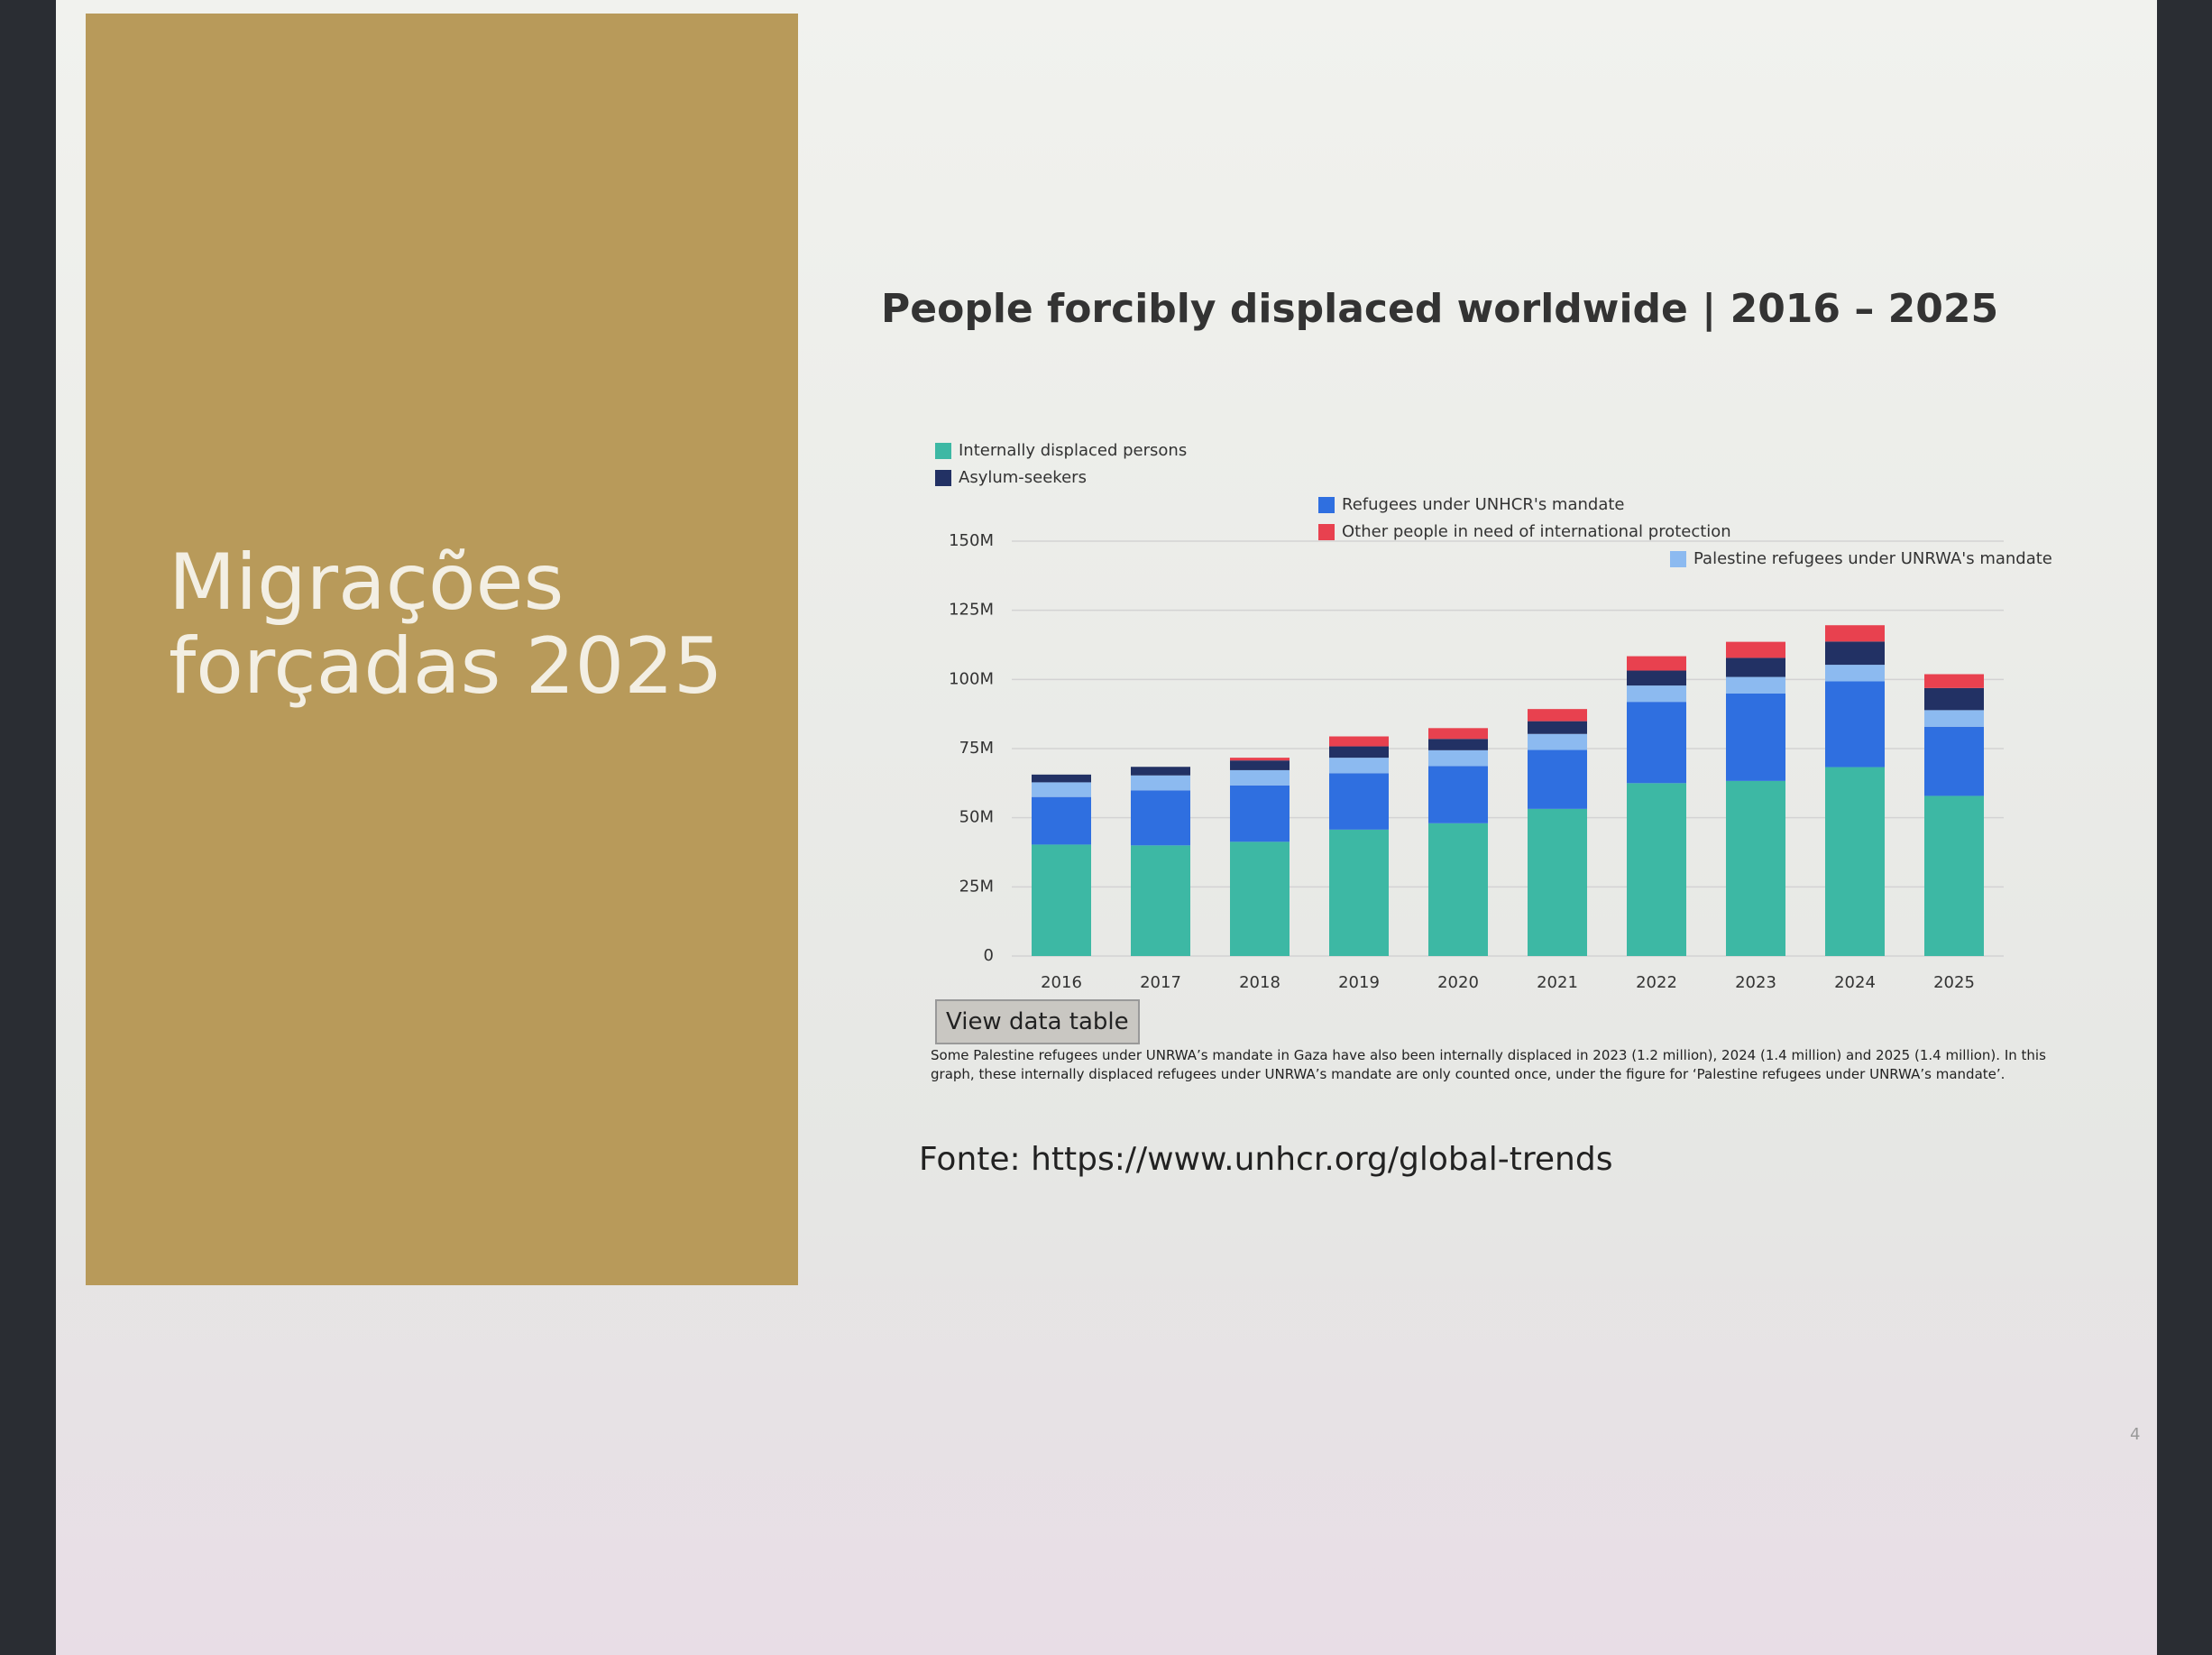 This screenshot has width=2212, height=1655. What do you see at coordinates (1873, 558) in the screenshot?
I see `legend-label: Palestine refugees under UNRWA's mandate` at bounding box center [1873, 558].